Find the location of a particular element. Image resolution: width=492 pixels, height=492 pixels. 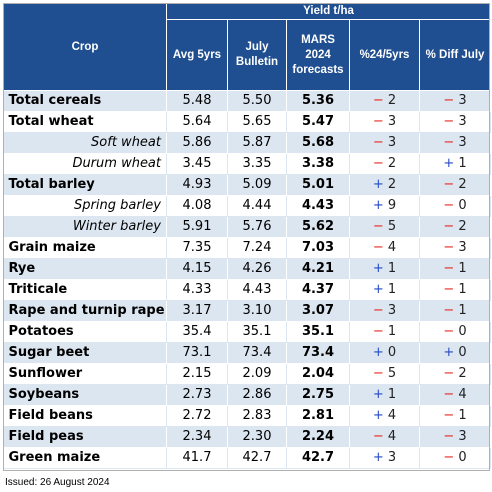

july-bulletin-value: 42.7 is located at coordinates (257, 458).